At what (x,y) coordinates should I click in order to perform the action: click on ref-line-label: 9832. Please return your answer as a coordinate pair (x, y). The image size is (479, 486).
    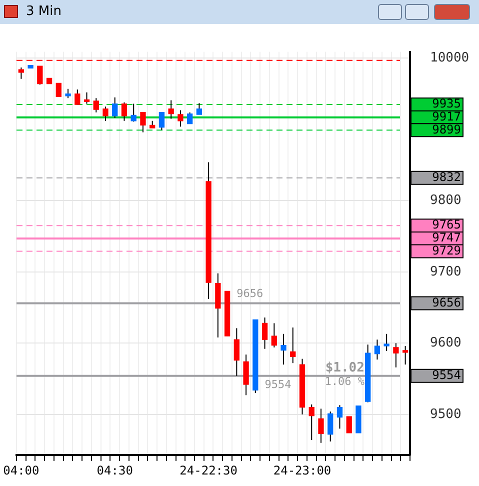
    Looking at the image, I should click on (446, 177).